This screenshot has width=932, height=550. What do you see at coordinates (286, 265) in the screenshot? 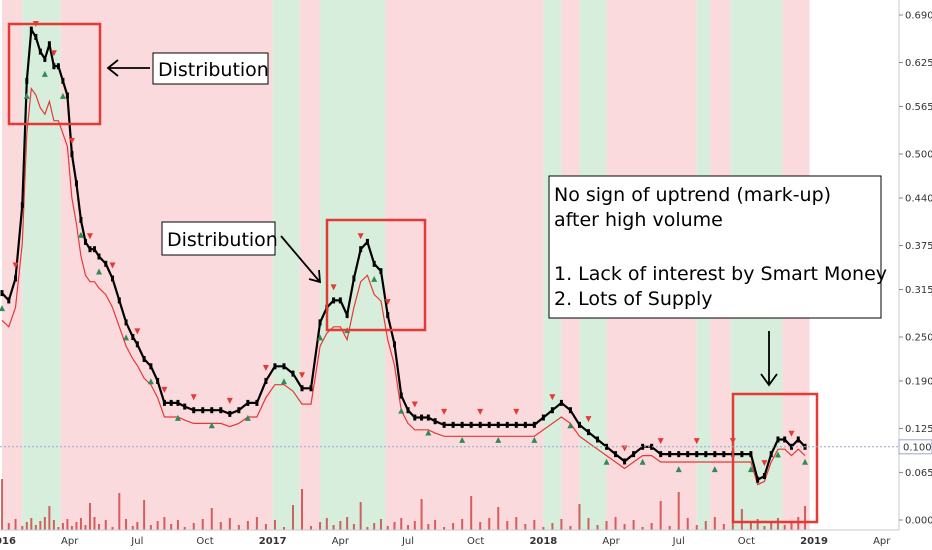
I see `zone-green` at bounding box center [286, 265].